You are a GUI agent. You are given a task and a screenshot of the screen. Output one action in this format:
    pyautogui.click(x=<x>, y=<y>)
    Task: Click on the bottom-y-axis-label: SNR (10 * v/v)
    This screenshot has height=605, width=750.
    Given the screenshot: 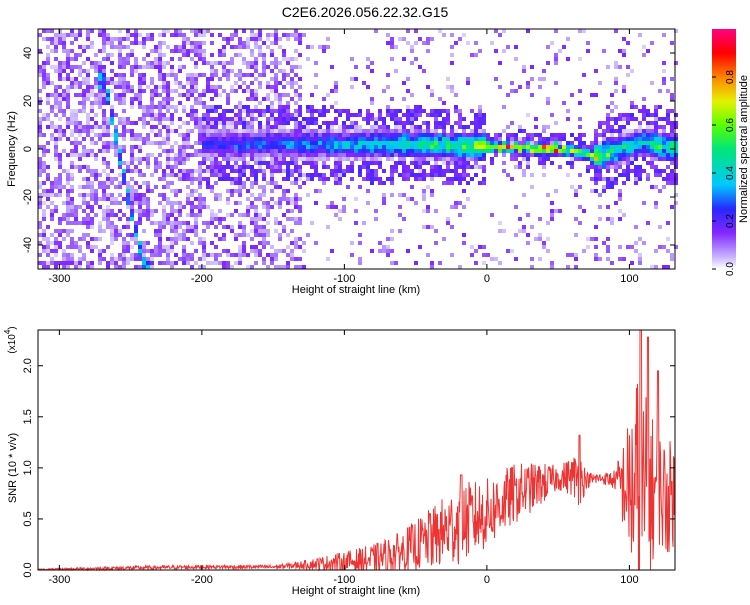 What is the action you would take?
    pyautogui.click(x=13, y=468)
    